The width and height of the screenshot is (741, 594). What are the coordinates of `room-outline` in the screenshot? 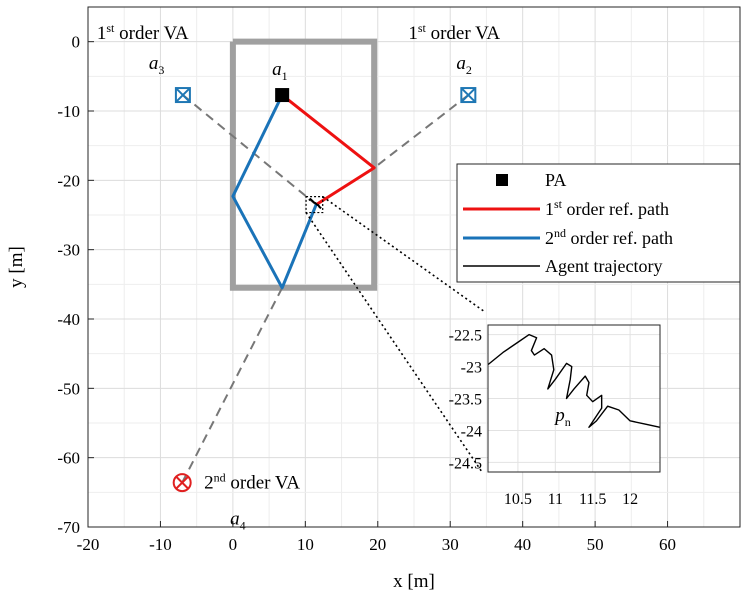 It's located at (303, 164).